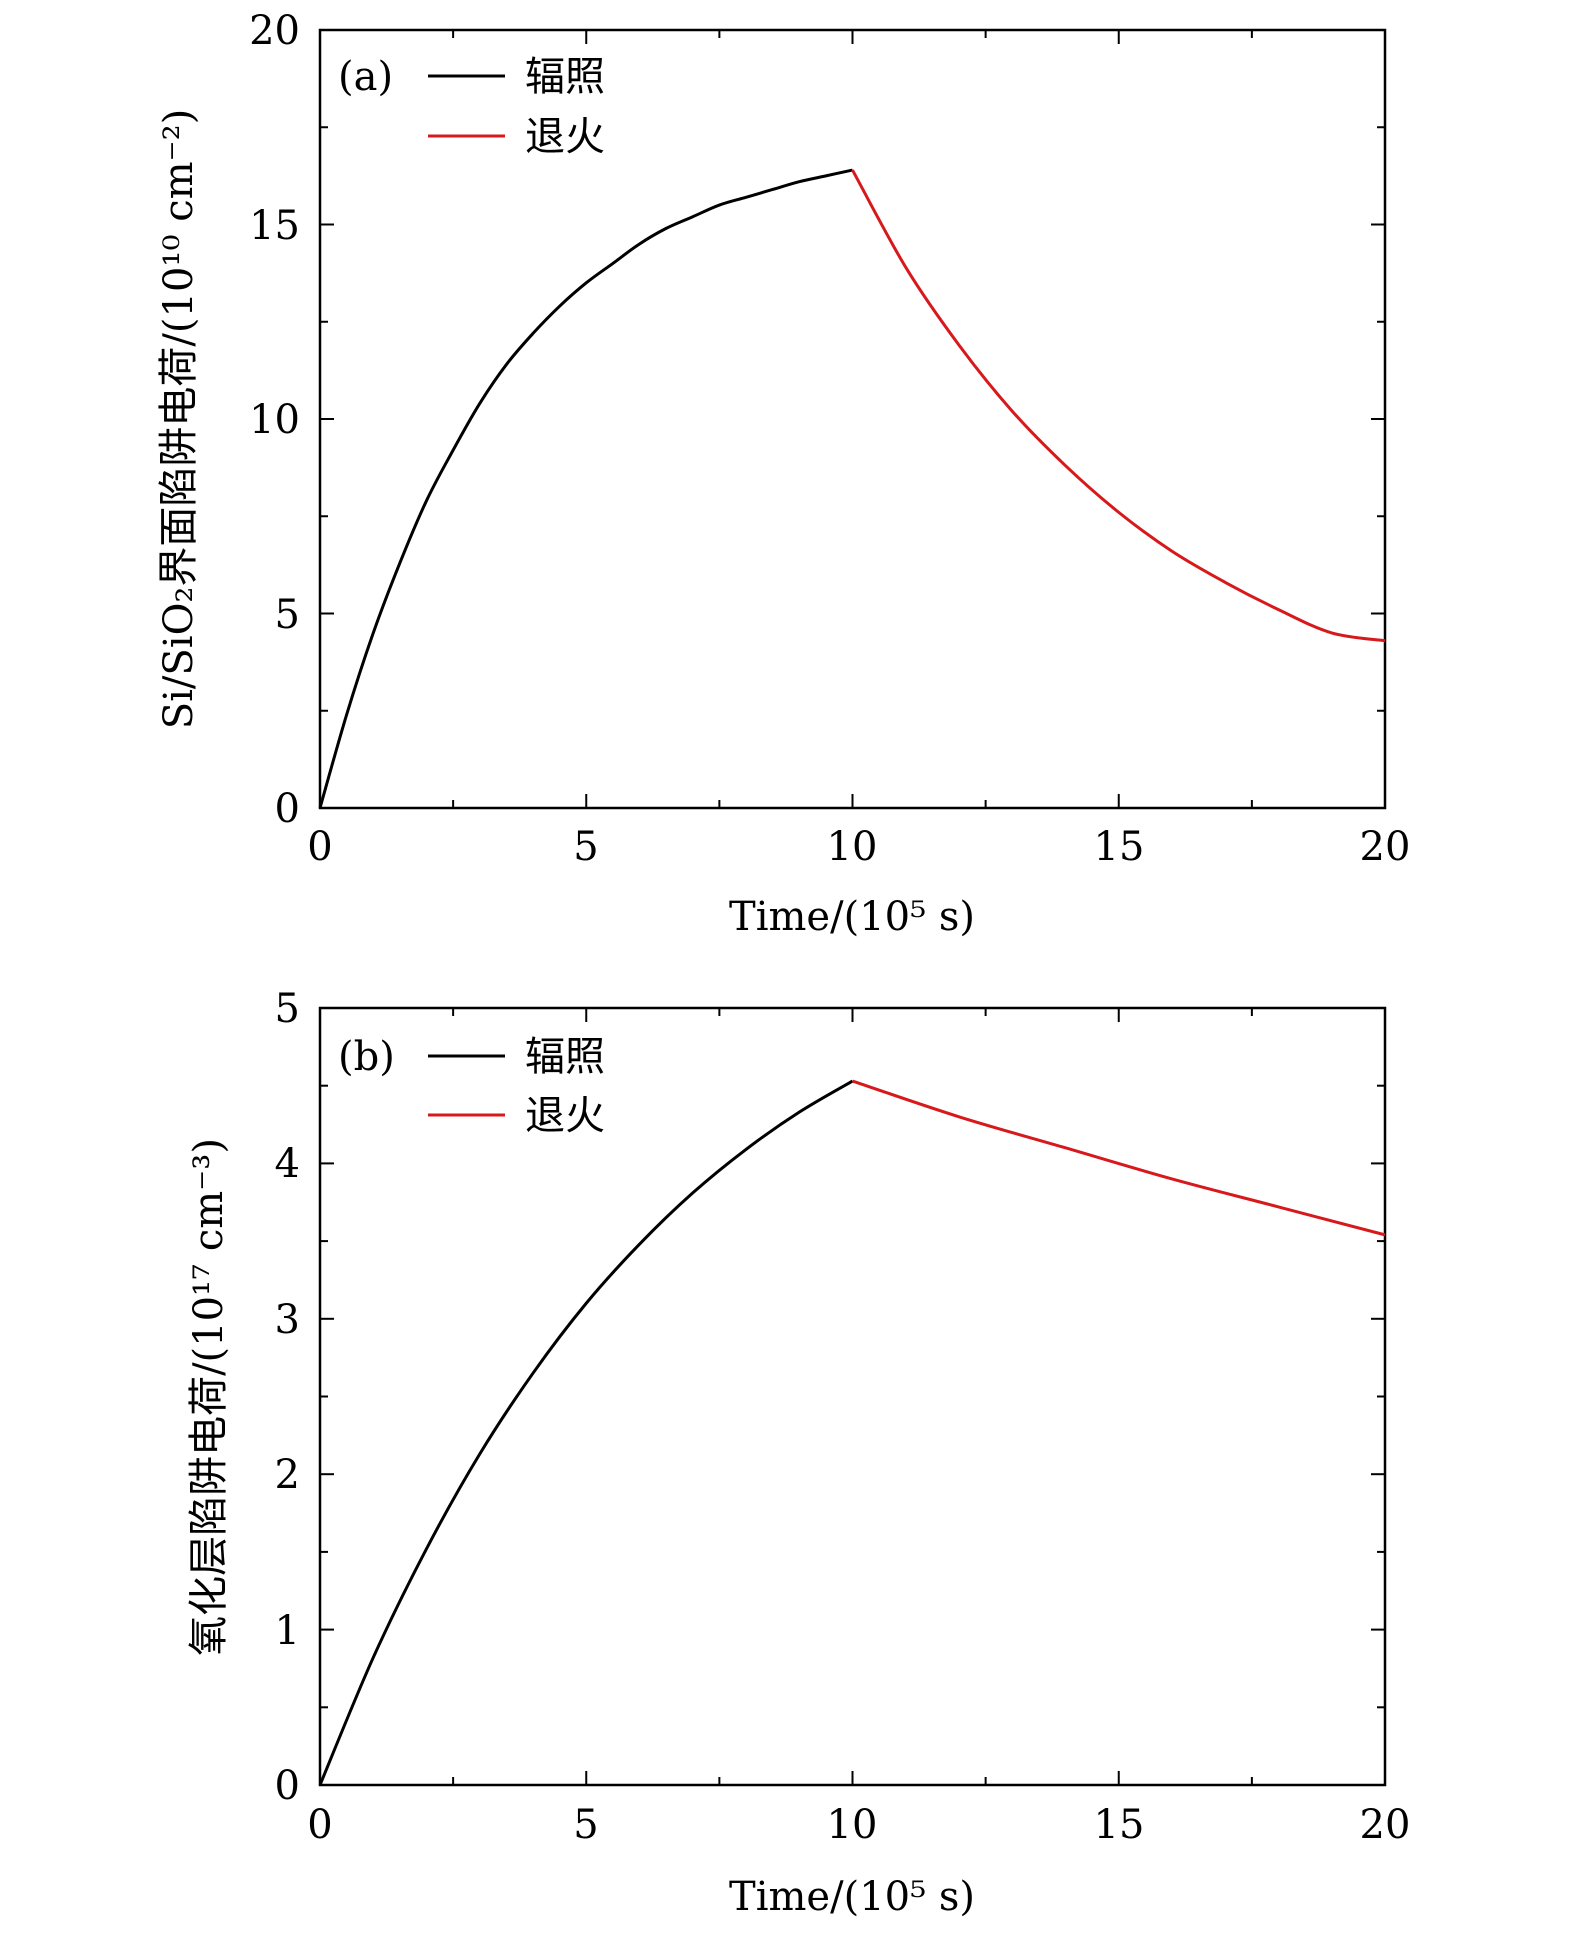 The height and width of the screenshot is (1959, 1575). Describe the element at coordinates (852, 1897) in the screenshot. I see `x-axis-label-b: Time/(10⁵ s)` at that location.